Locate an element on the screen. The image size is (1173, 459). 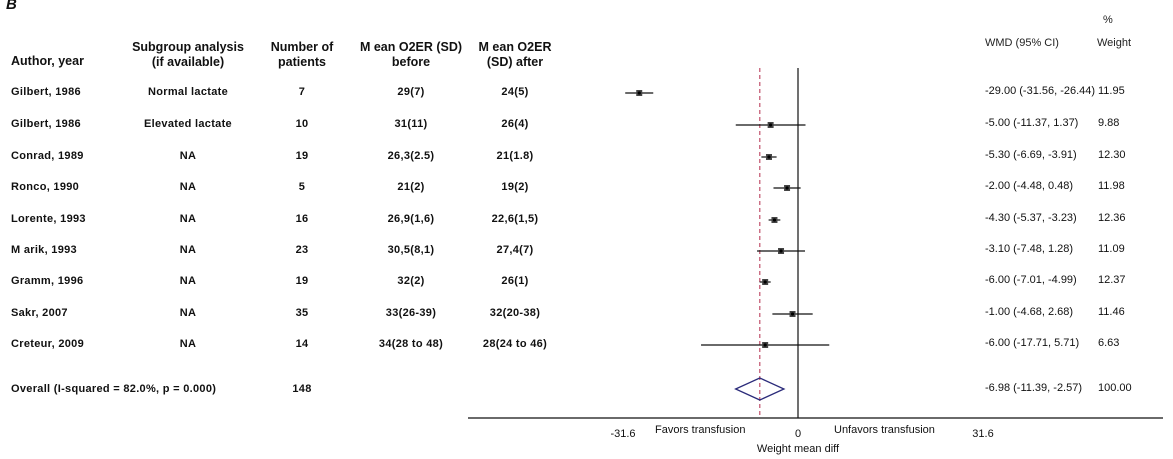
row-patients: 14 is located at coordinates (302, 344).